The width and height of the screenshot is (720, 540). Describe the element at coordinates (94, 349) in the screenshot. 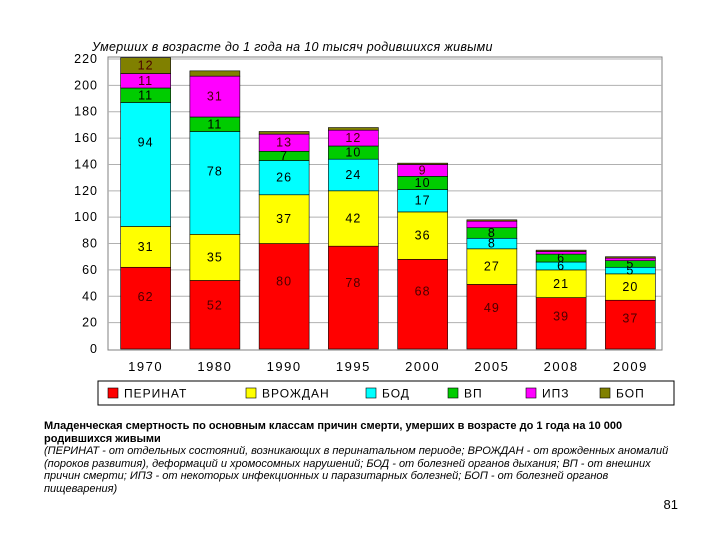

I see `y-tick-label: 0` at that location.